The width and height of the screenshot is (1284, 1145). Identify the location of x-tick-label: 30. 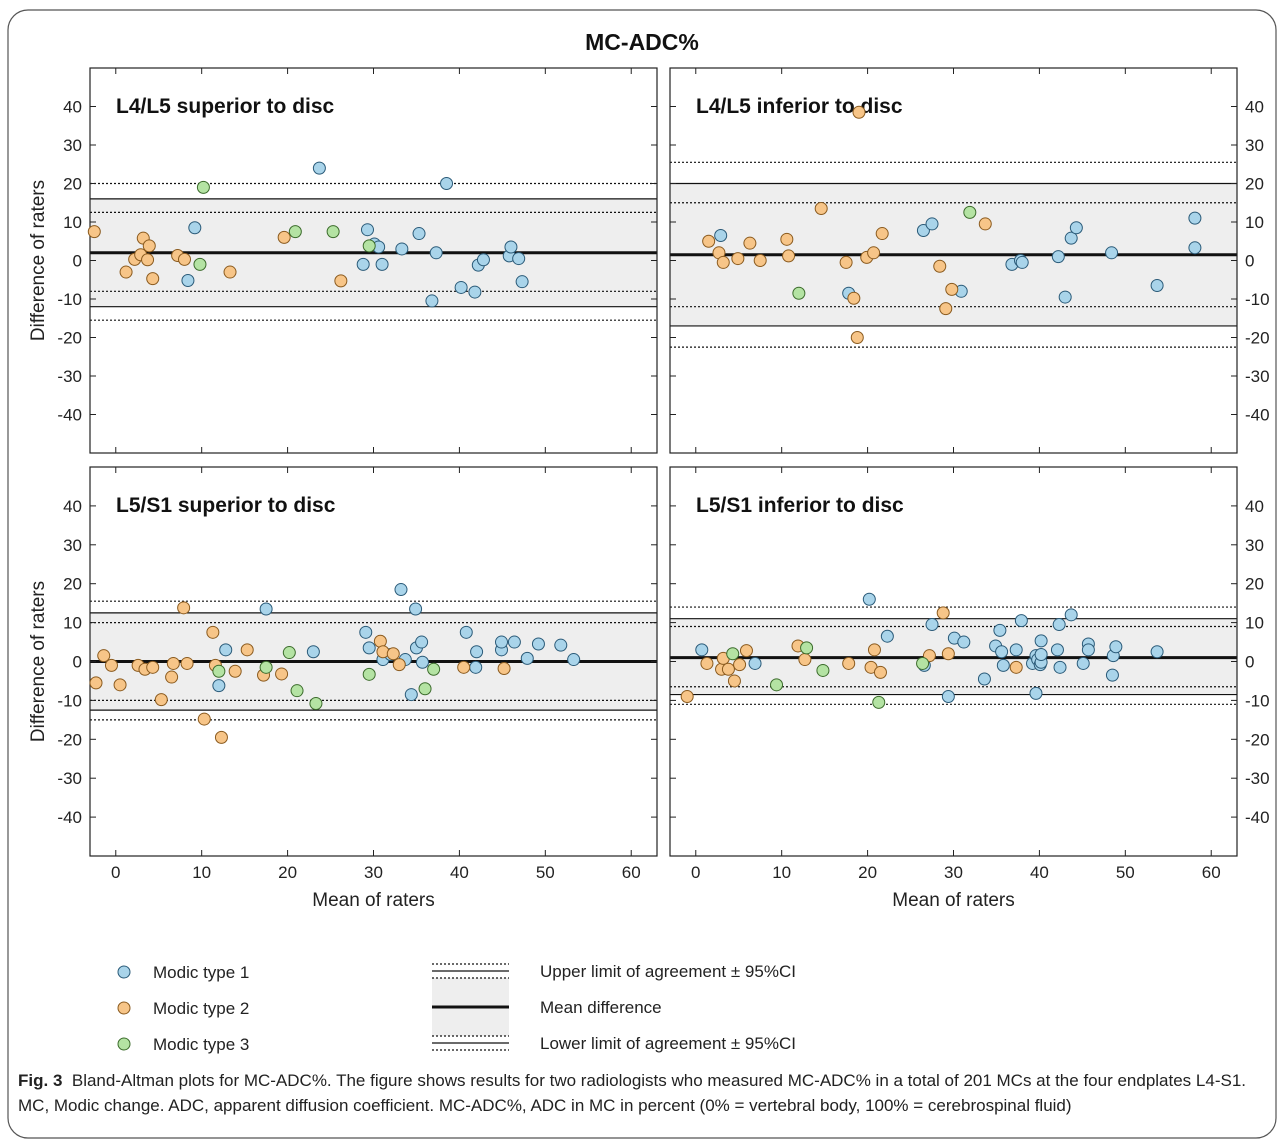
(373, 872).